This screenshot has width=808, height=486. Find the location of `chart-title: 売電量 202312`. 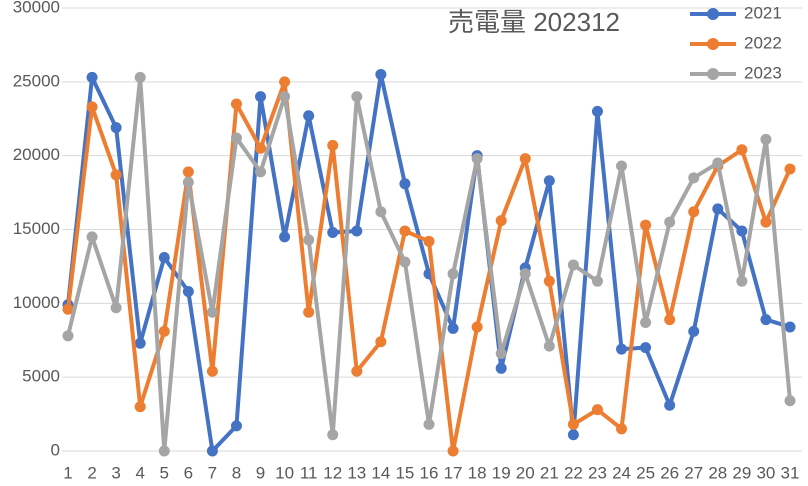

chart-title: 売電量 202312 is located at coordinates (534, 22).